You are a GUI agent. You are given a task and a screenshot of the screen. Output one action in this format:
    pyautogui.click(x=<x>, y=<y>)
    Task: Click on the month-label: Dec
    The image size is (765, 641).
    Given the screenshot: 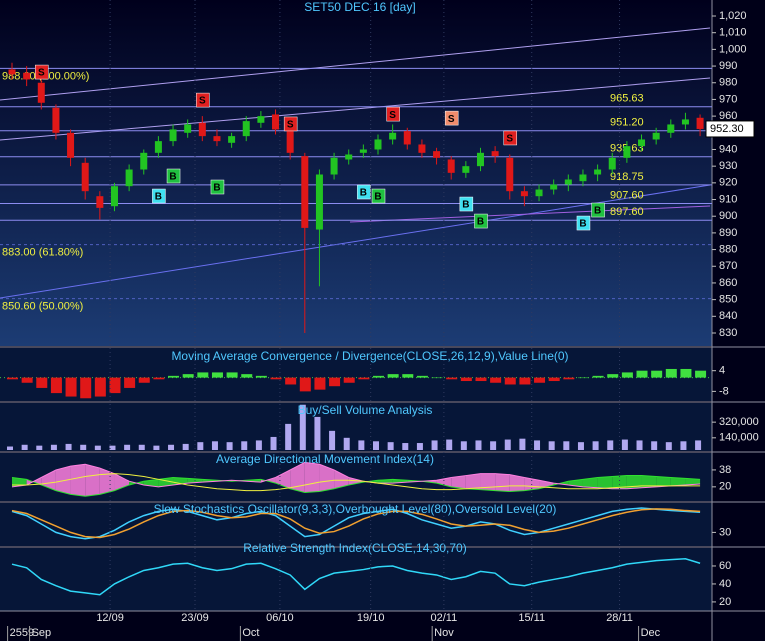 What is the action you would take?
    pyautogui.click(x=651, y=633)
    